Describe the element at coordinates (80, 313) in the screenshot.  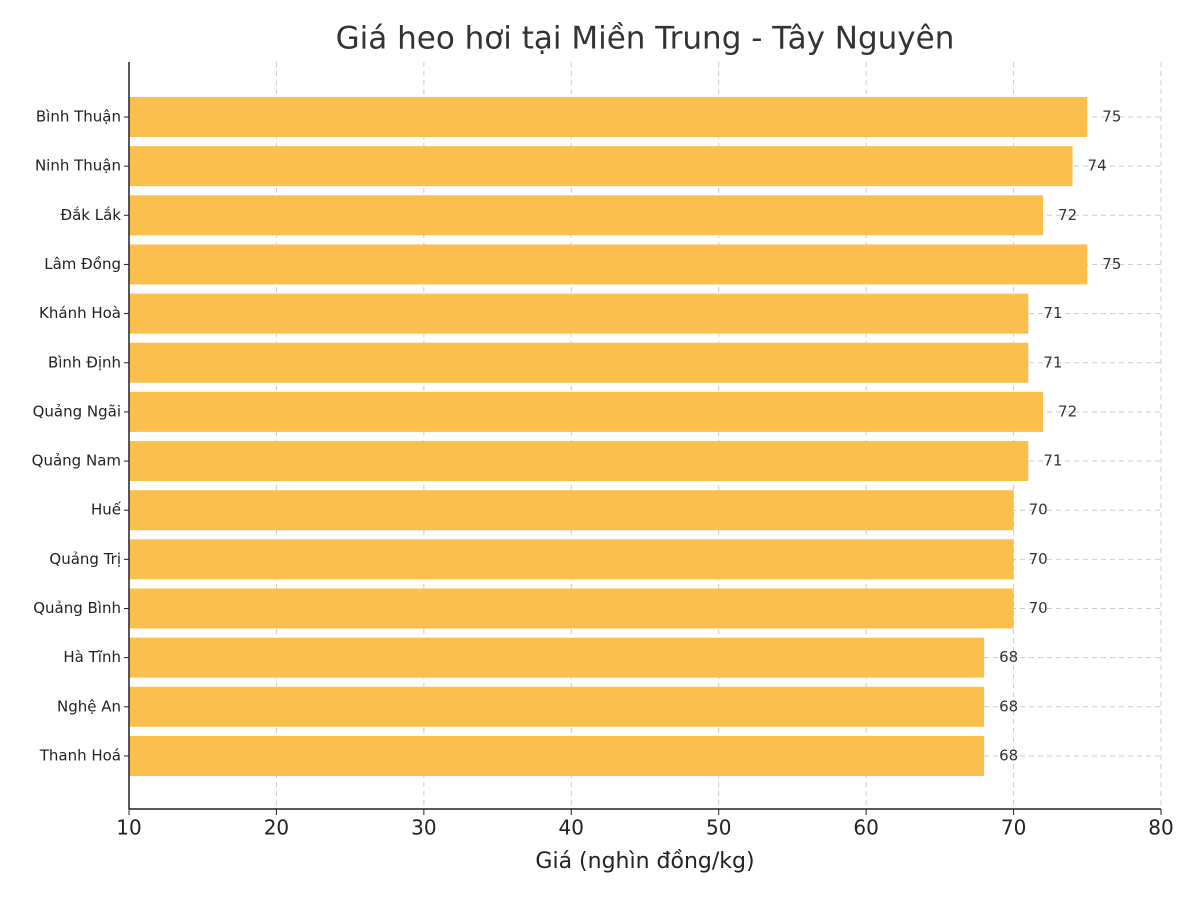
I see `y-tick-label: Khánh Hoà` at that location.